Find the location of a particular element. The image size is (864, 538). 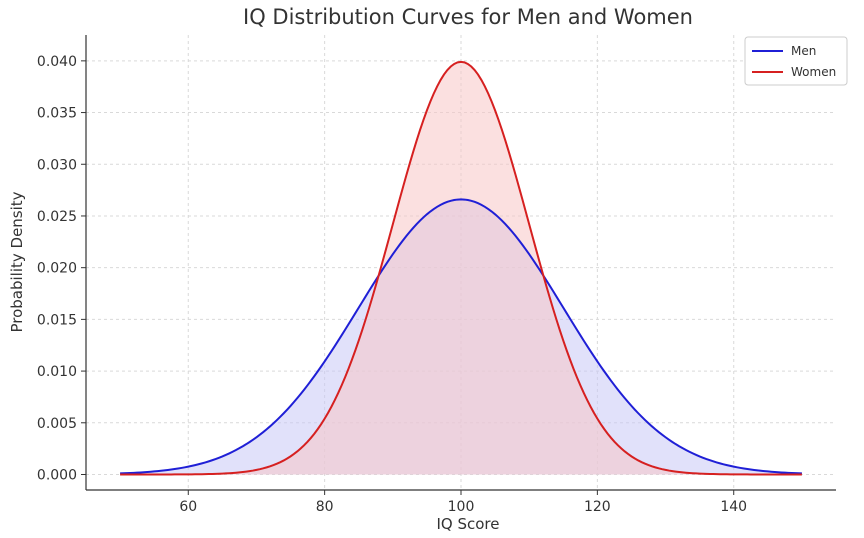

y-tick-label: 0.015 is located at coordinates (57, 320).